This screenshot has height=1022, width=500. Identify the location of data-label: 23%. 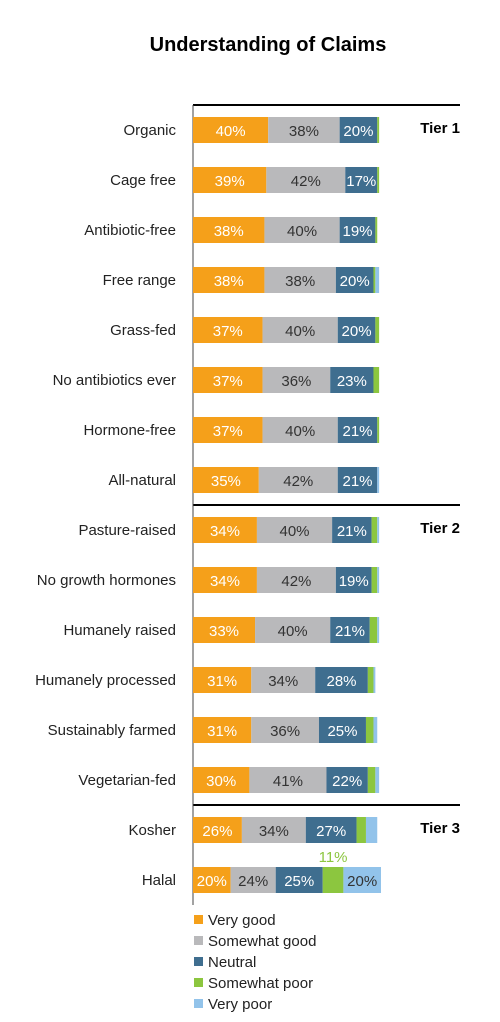
(352, 381).